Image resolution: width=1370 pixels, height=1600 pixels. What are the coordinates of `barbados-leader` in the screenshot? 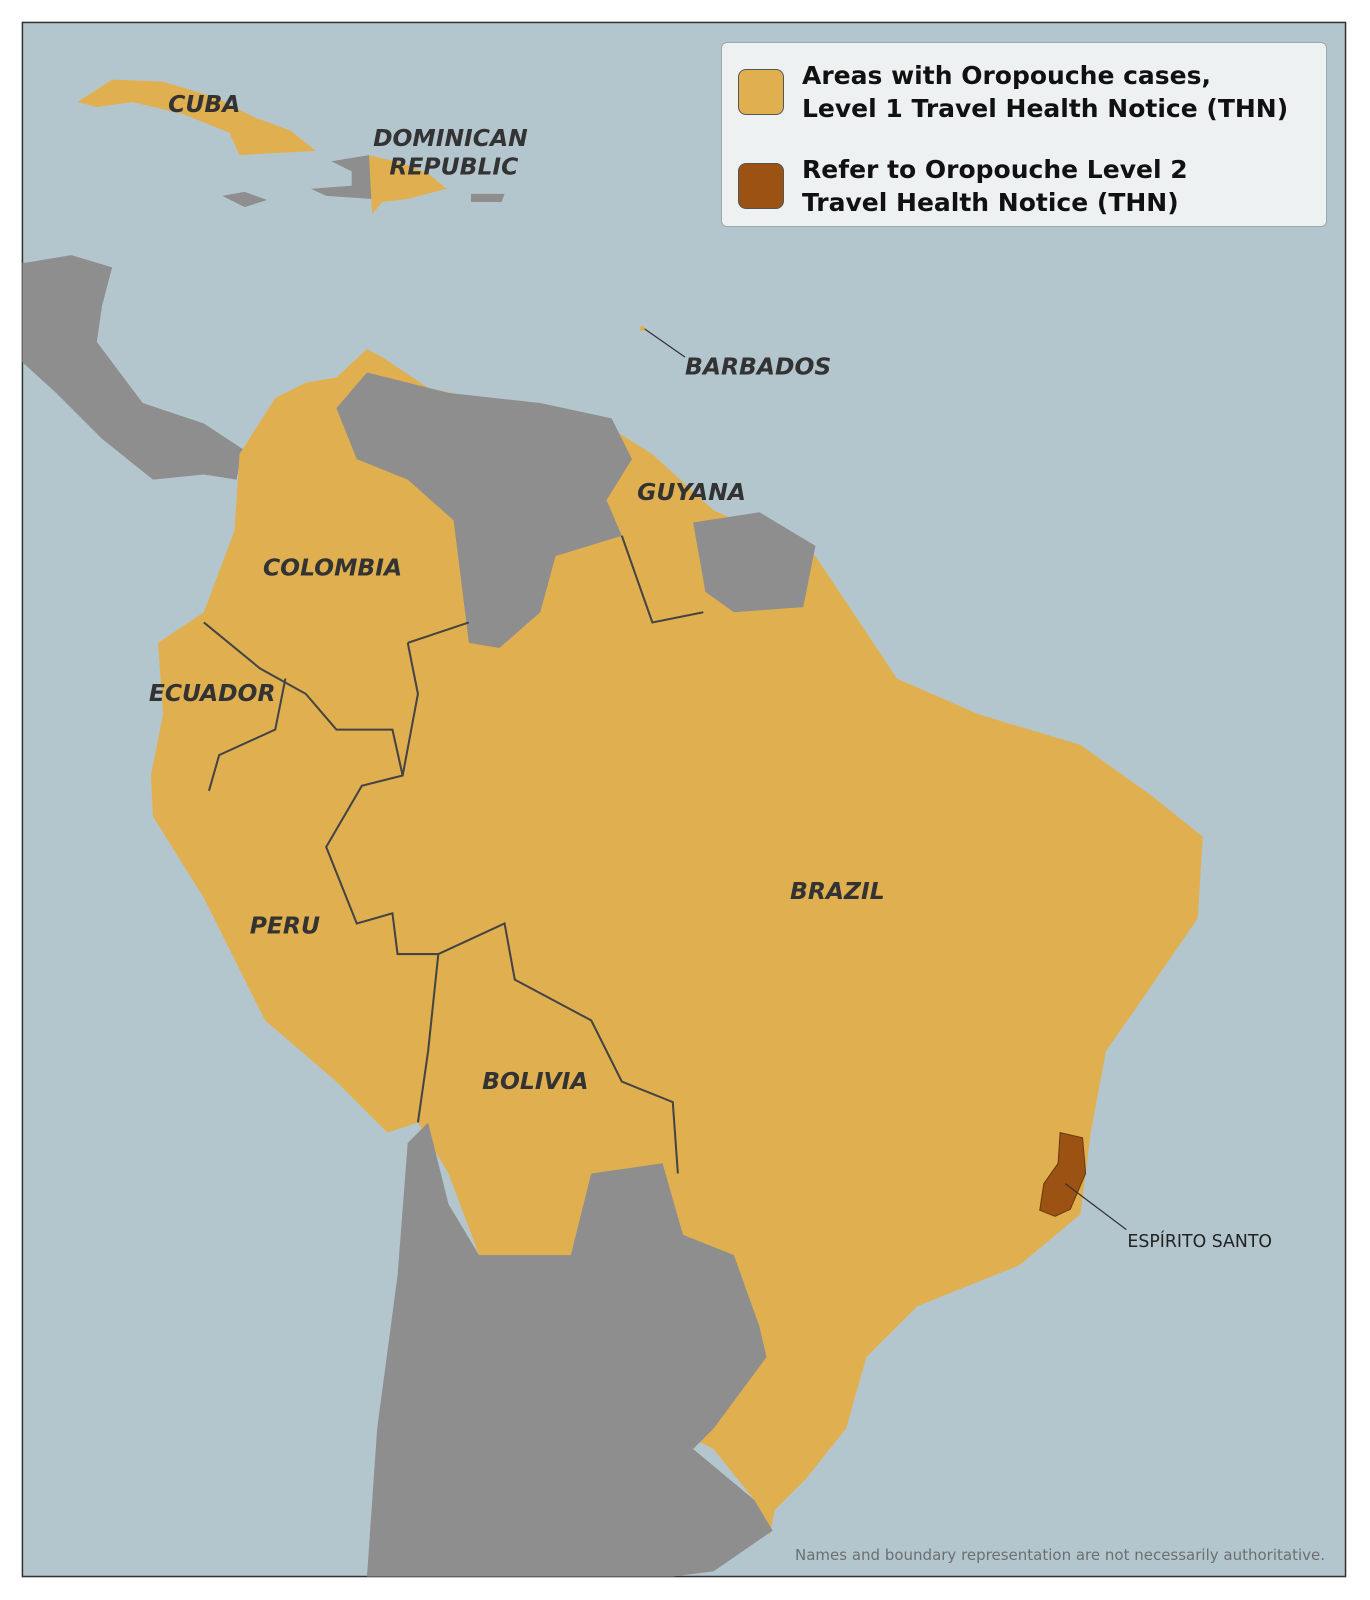 It's located at (664, 343).